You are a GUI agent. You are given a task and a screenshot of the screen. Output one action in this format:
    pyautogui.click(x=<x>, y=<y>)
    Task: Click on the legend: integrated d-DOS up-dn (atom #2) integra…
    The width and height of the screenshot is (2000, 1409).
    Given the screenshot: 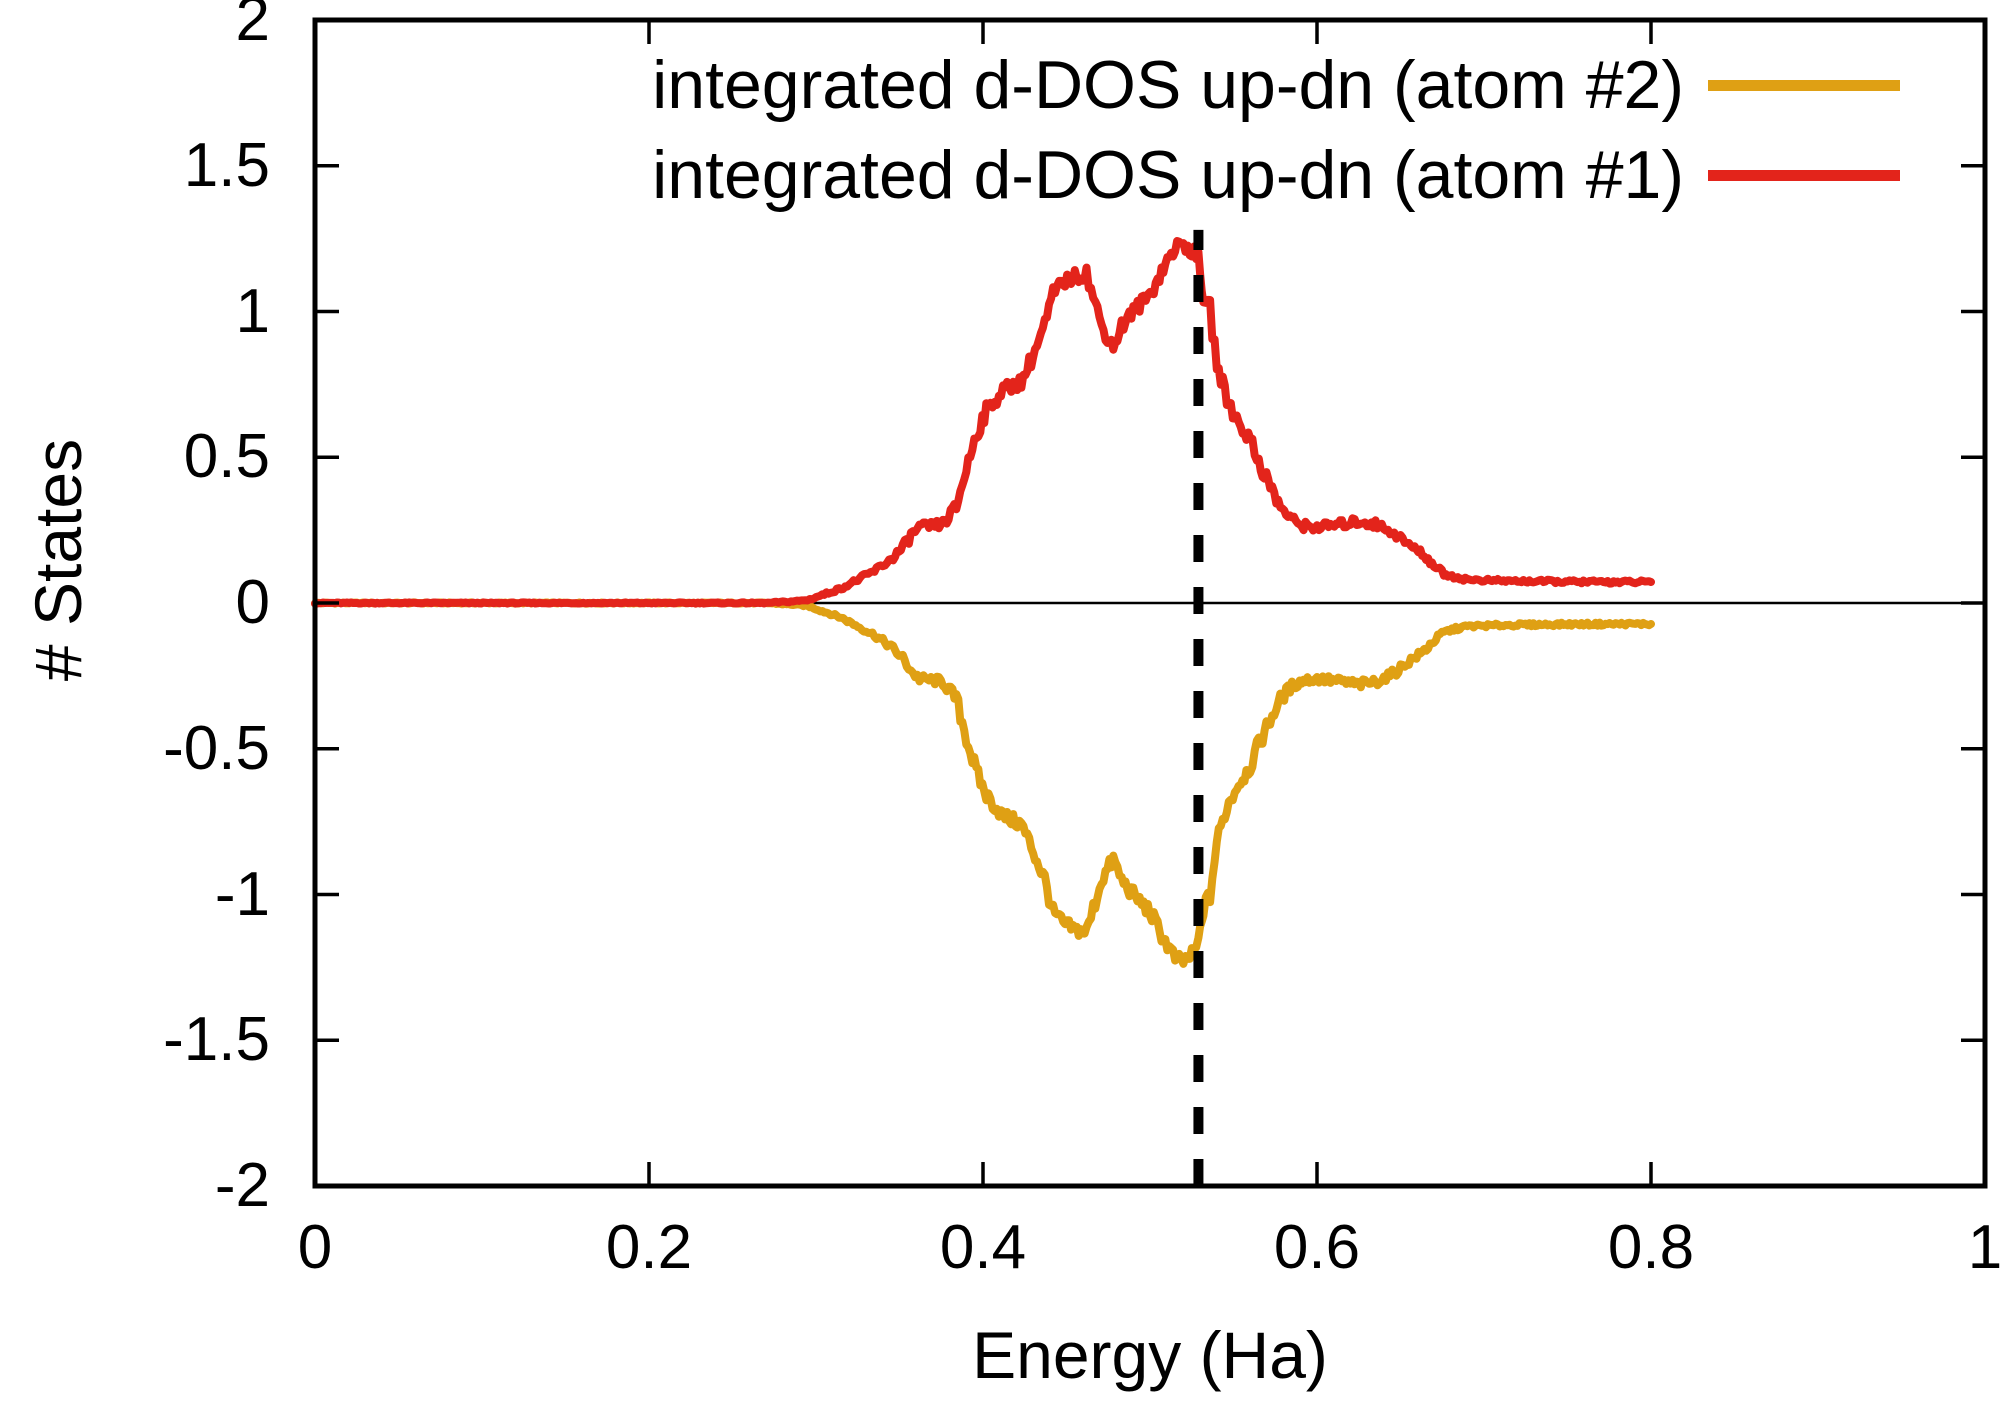 What is the action you would take?
    pyautogui.click(x=1264, y=130)
    